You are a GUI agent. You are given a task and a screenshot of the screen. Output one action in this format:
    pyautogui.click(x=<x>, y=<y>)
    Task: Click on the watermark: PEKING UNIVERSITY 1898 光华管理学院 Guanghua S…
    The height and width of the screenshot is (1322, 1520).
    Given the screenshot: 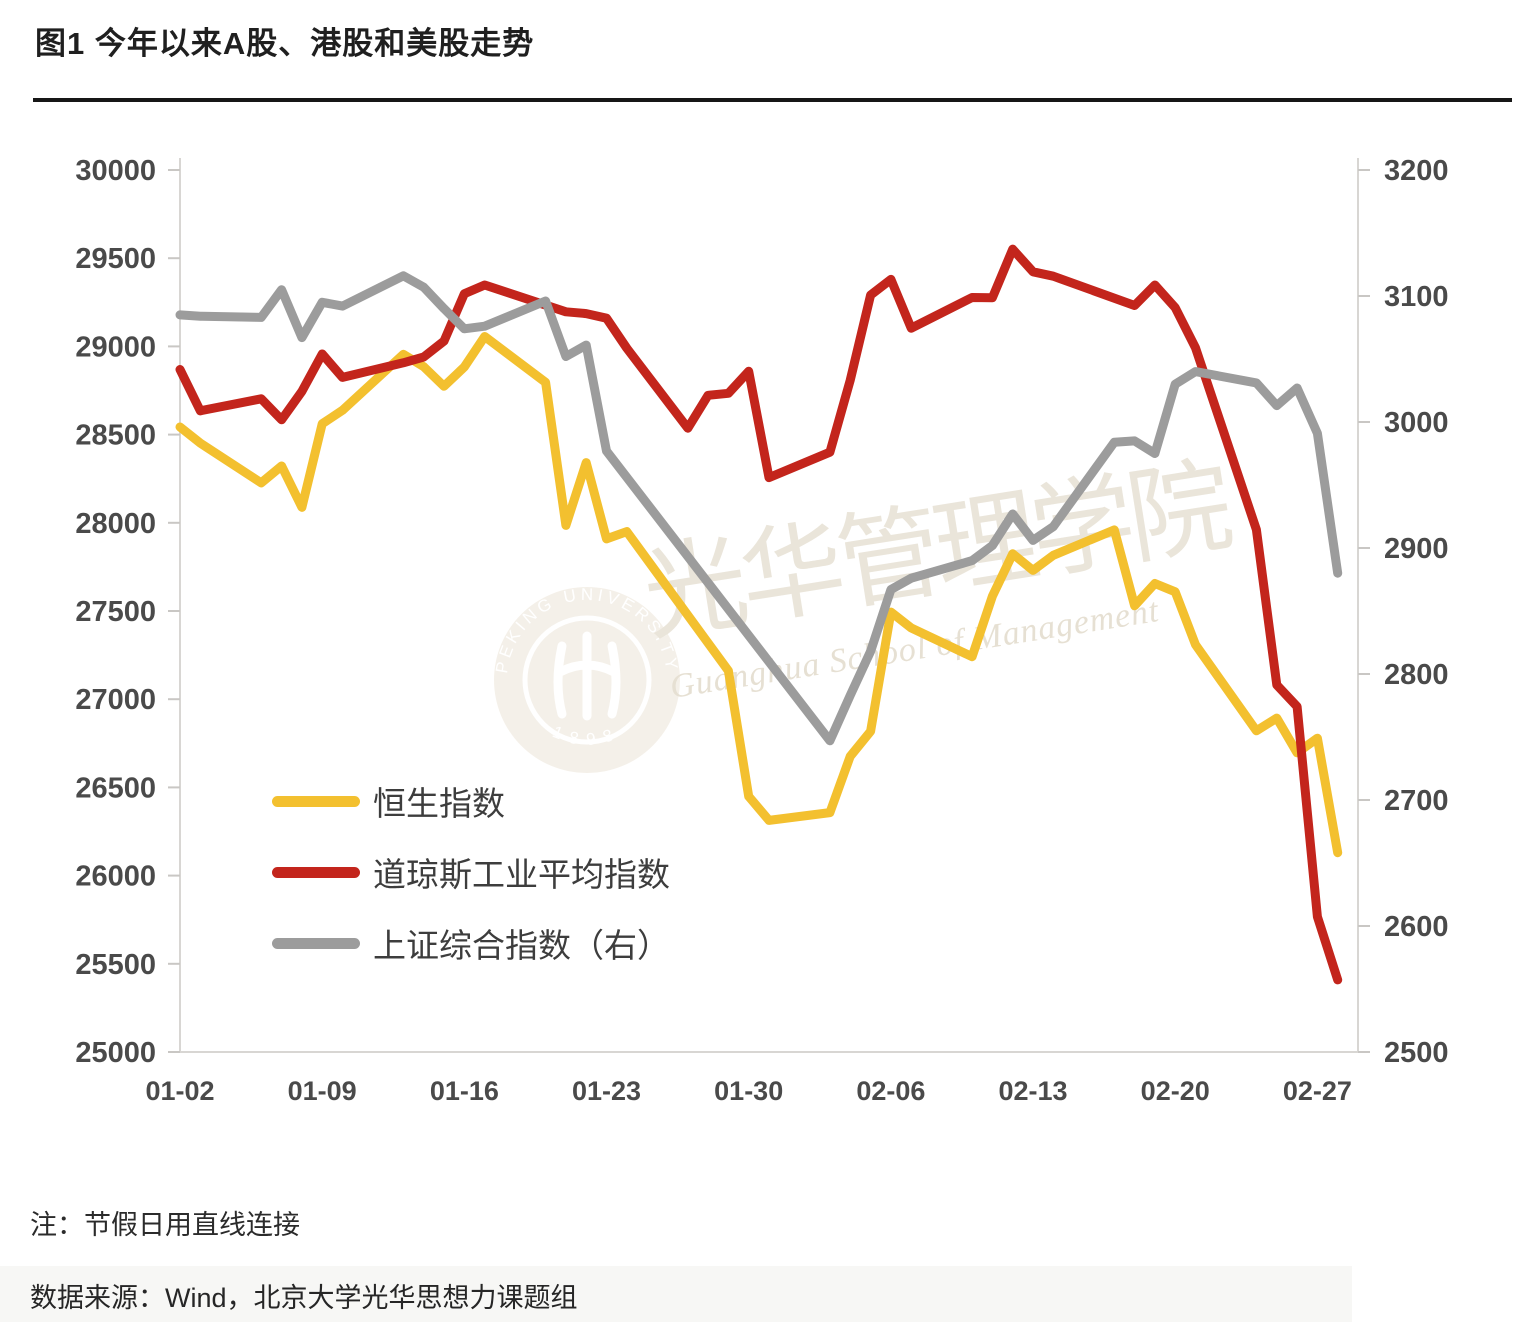 What is the action you would take?
    pyautogui.click(x=864, y=611)
    